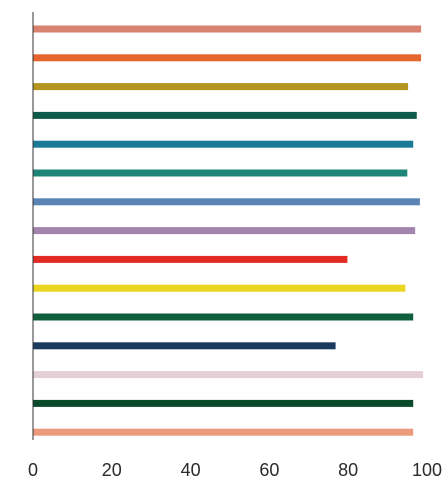 The image size is (443, 480). What do you see at coordinates (112, 470) in the screenshot?
I see `x-tick-label: 20` at bounding box center [112, 470].